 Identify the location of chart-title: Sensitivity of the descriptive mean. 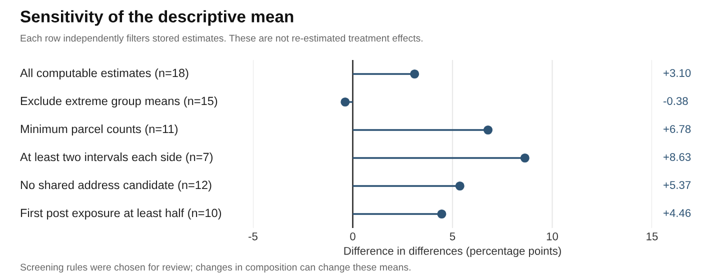
(157, 18).